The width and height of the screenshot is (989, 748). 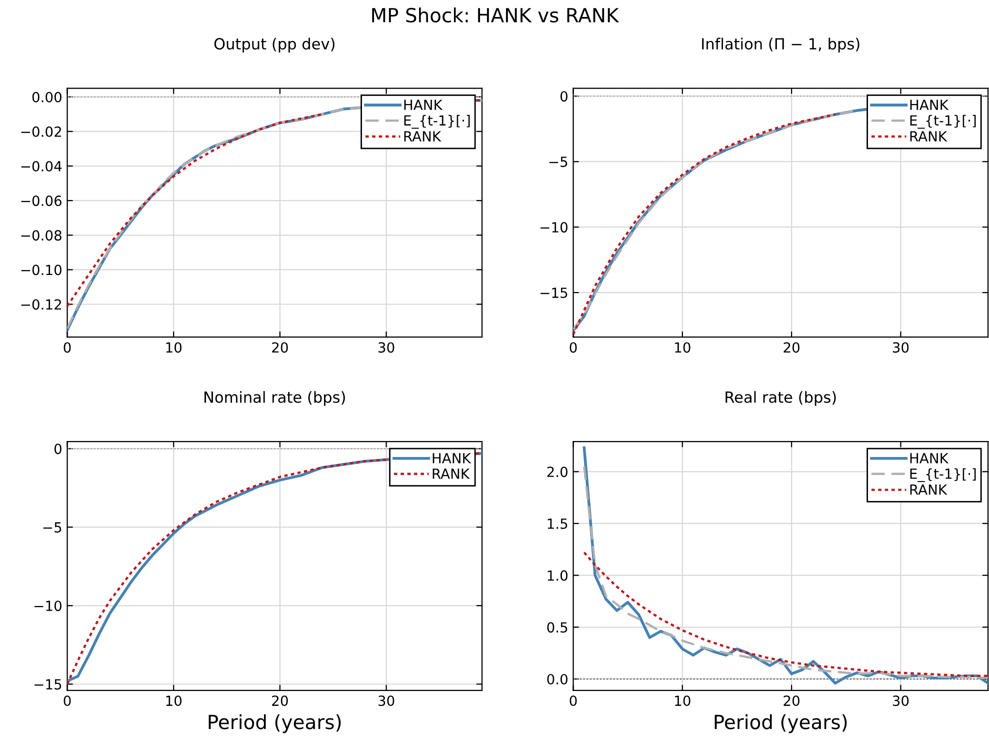 What do you see at coordinates (41, 270) in the screenshot?
I see `y-tick-label: −0.10` at bounding box center [41, 270].